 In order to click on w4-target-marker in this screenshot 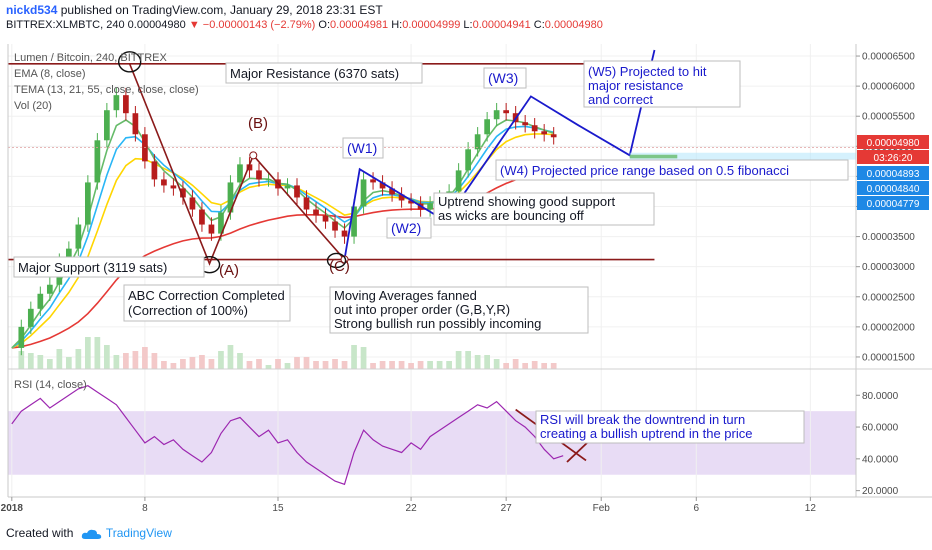, I will do `click(653, 156)`.